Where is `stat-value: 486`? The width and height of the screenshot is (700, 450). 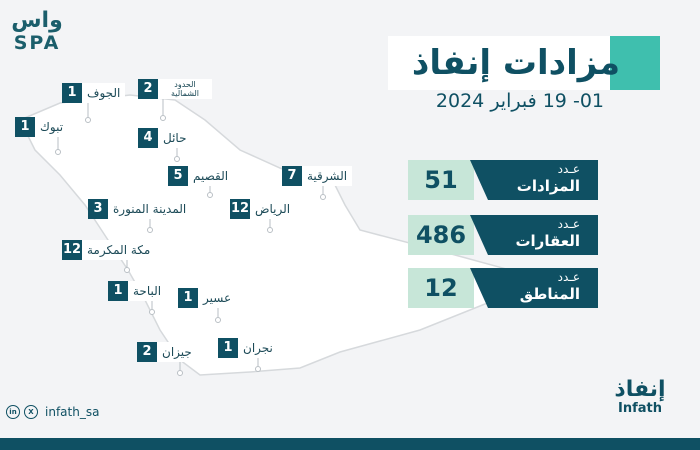
stat-value: 486 is located at coordinates (441, 235).